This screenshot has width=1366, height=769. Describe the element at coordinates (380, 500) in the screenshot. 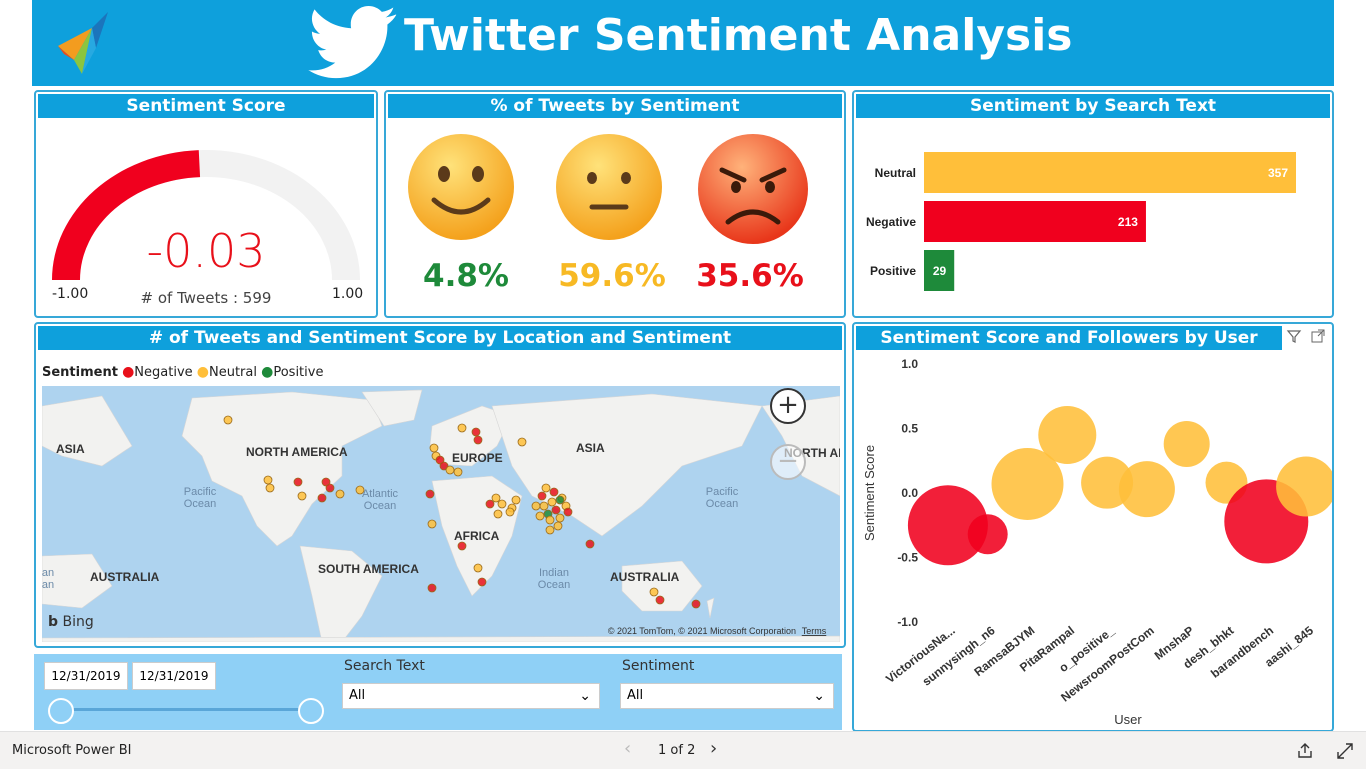

I see `map-label-atlantic: Atlantic Ocean` at that location.